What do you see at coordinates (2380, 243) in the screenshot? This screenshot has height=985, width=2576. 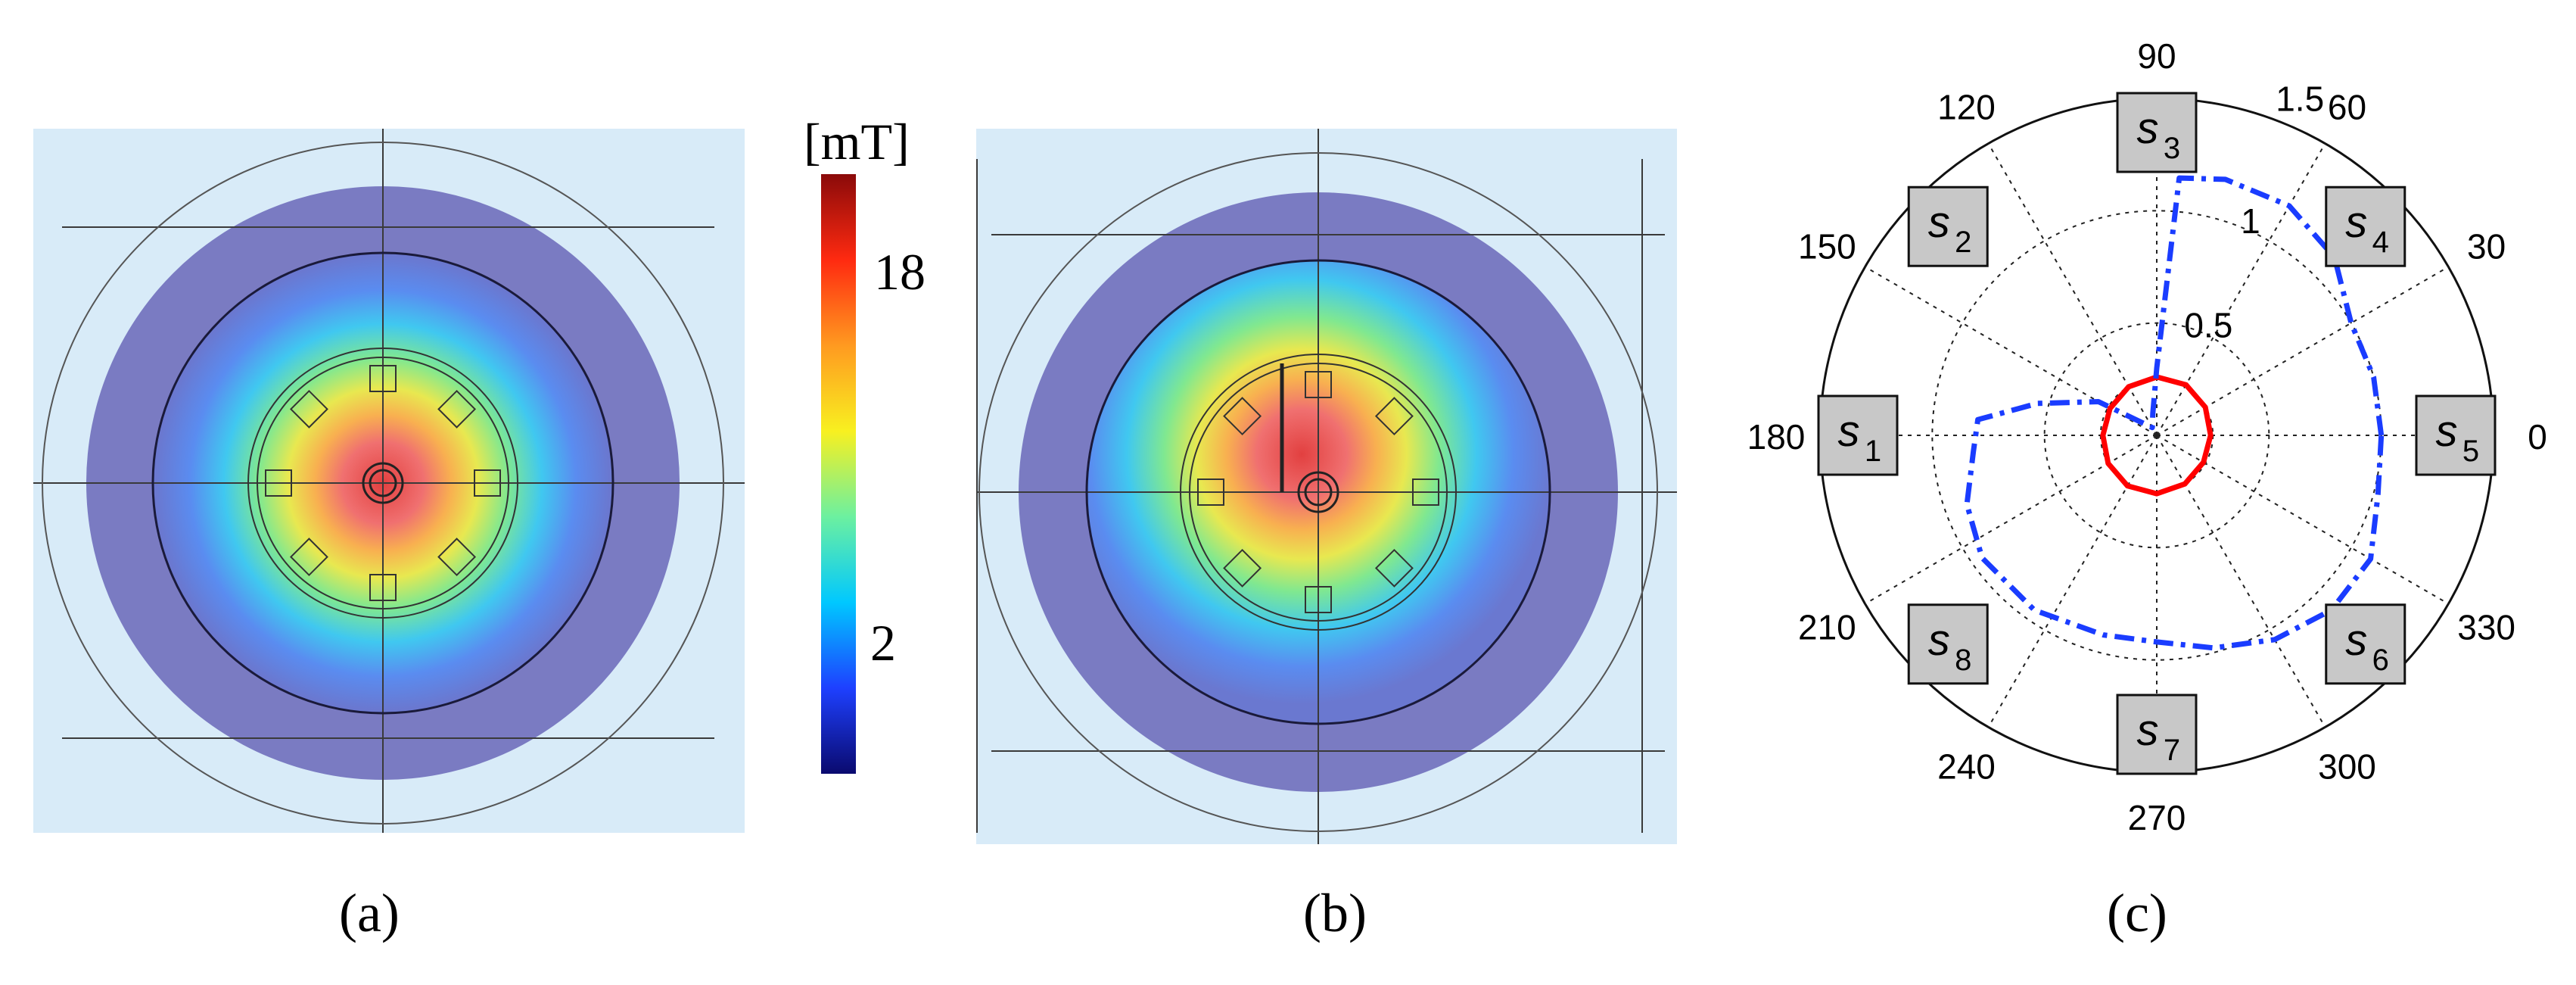 I see `sensor-subscript: 4` at bounding box center [2380, 243].